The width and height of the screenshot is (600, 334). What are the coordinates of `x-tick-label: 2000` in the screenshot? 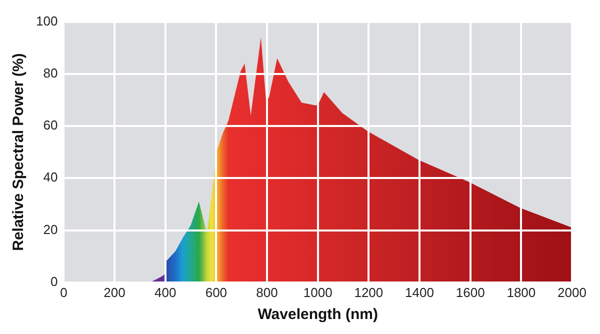 It's located at (572, 292).